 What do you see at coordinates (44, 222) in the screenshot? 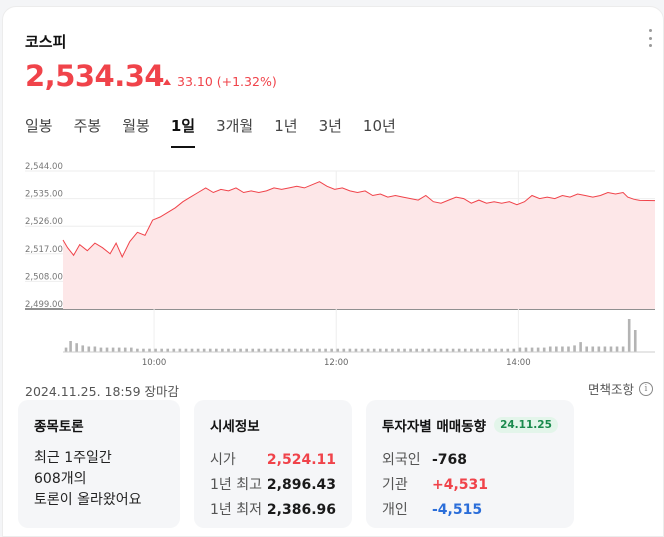
I see `y-tick-label: 2,526.00` at bounding box center [44, 222].